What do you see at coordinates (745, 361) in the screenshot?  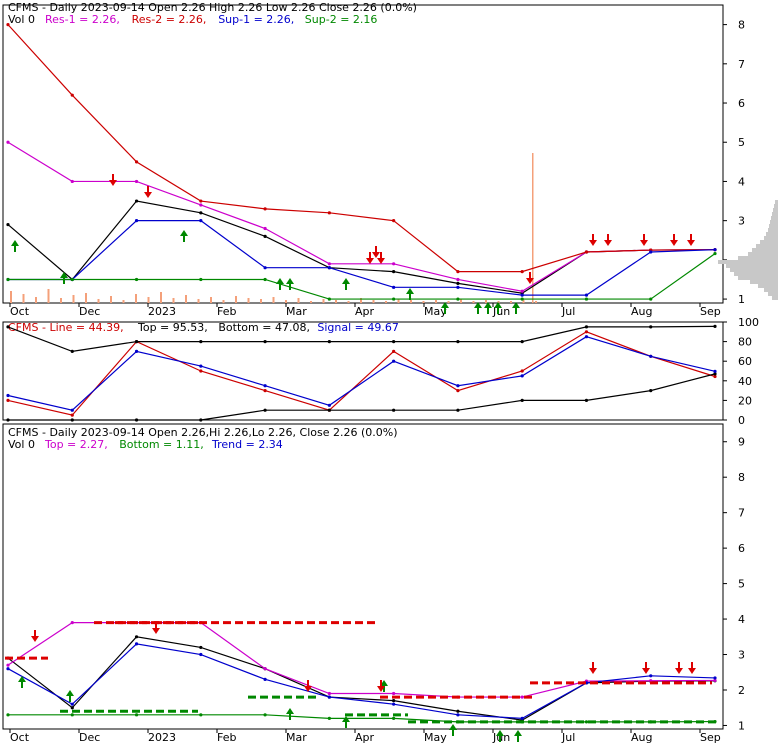 I see `y-tick-label: 60` at bounding box center [745, 361].